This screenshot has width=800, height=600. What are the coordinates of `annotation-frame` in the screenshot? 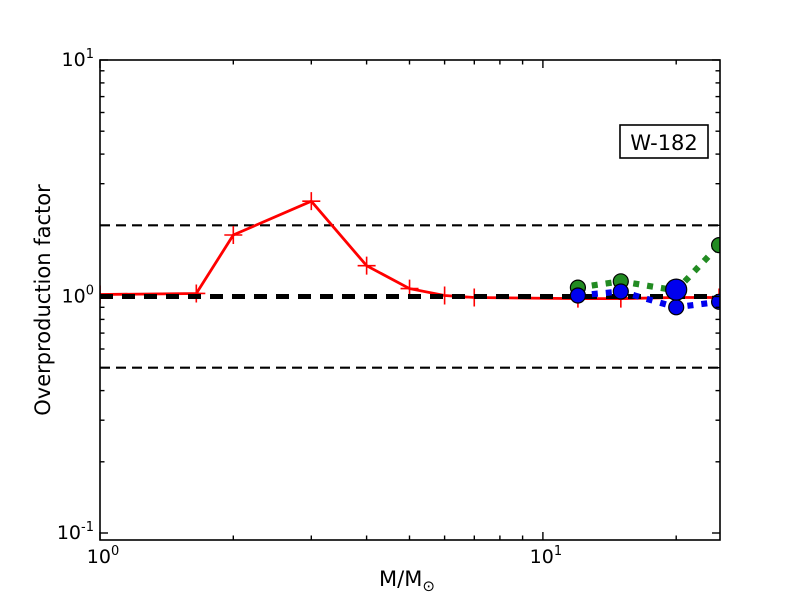 It's located at (664, 141).